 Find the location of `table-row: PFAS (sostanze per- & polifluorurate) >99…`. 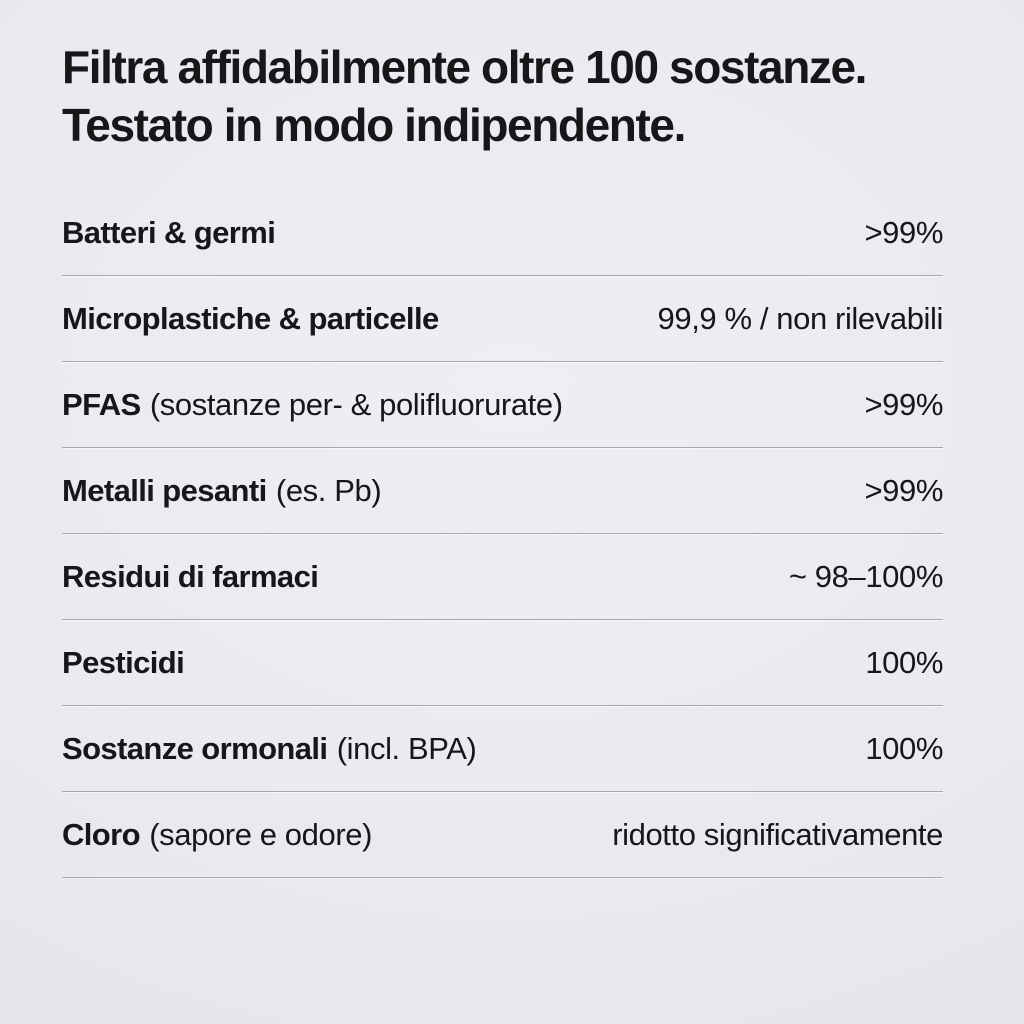

table-row: PFAS (sostanze per- & polifluorurate) >99… is located at coordinates (502, 405).